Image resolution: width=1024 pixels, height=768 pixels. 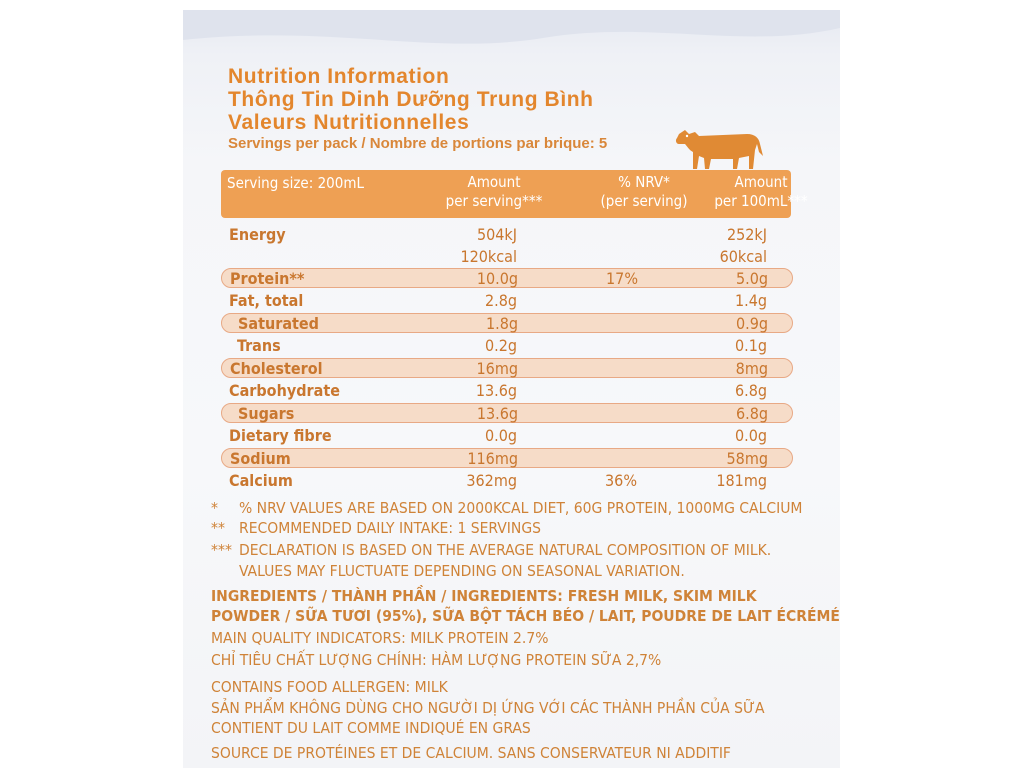 What do you see at coordinates (500, 435) in the screenshot?
I see `per-serving-value: 0.0g` at bounding box center [500, 435].